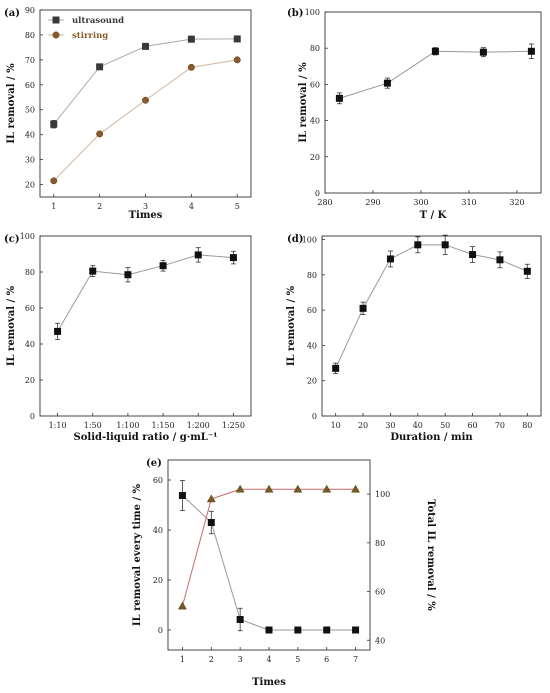 The height and width of the screenshot is (693, 550). What do you see at coordinates (127, 425) in the screenshot?
I see `x-tick-label: 1:100` at bounding box center [127, 425].